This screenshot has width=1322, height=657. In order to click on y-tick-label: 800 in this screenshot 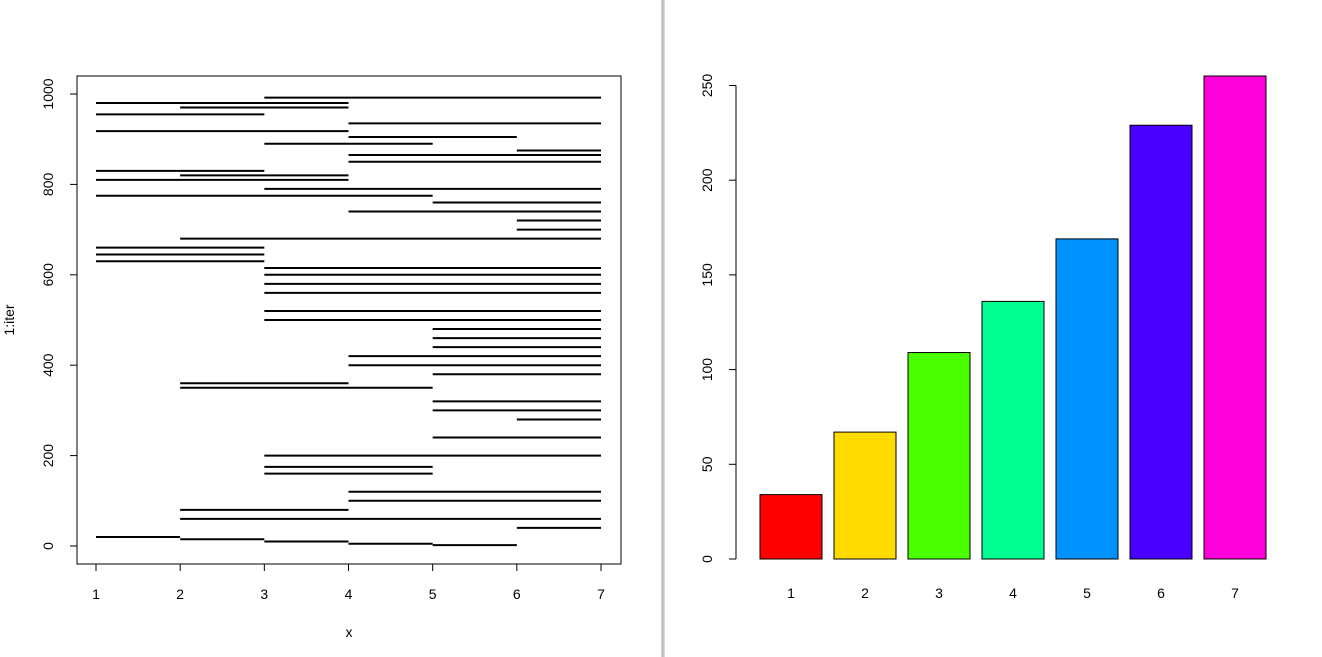, I will do `click(48, 185)`.